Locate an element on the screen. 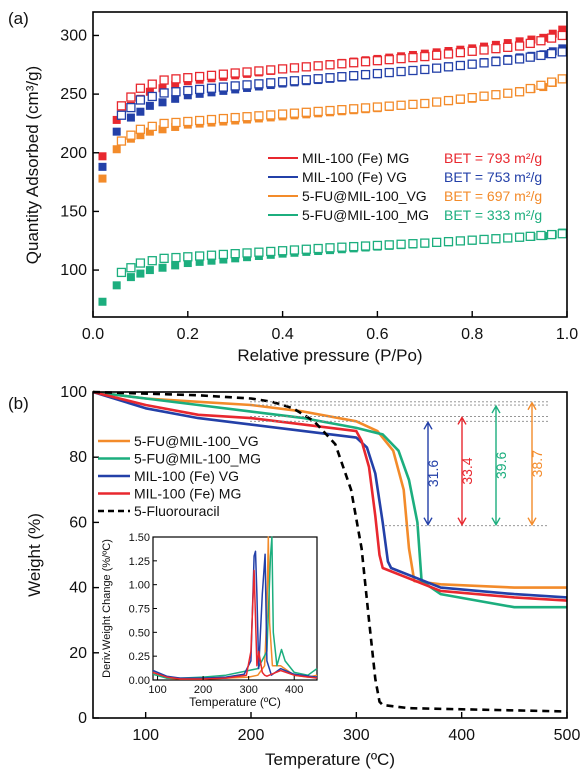 The height and width of the screenshot is (776, 587). panel-a-bet-value: BET = 333 m²/g is located at coordinates (493, 215).